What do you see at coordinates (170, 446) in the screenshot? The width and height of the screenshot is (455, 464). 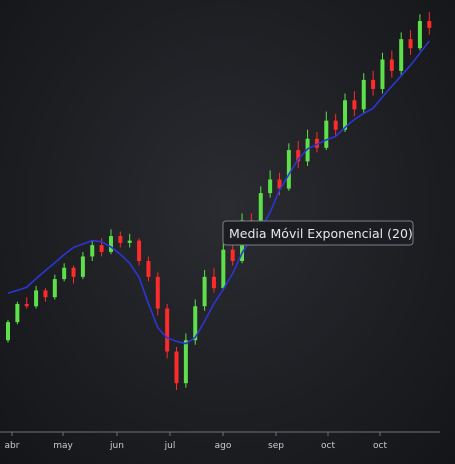 I see `x-tick-label: jul` at bounding box center [170, 446].